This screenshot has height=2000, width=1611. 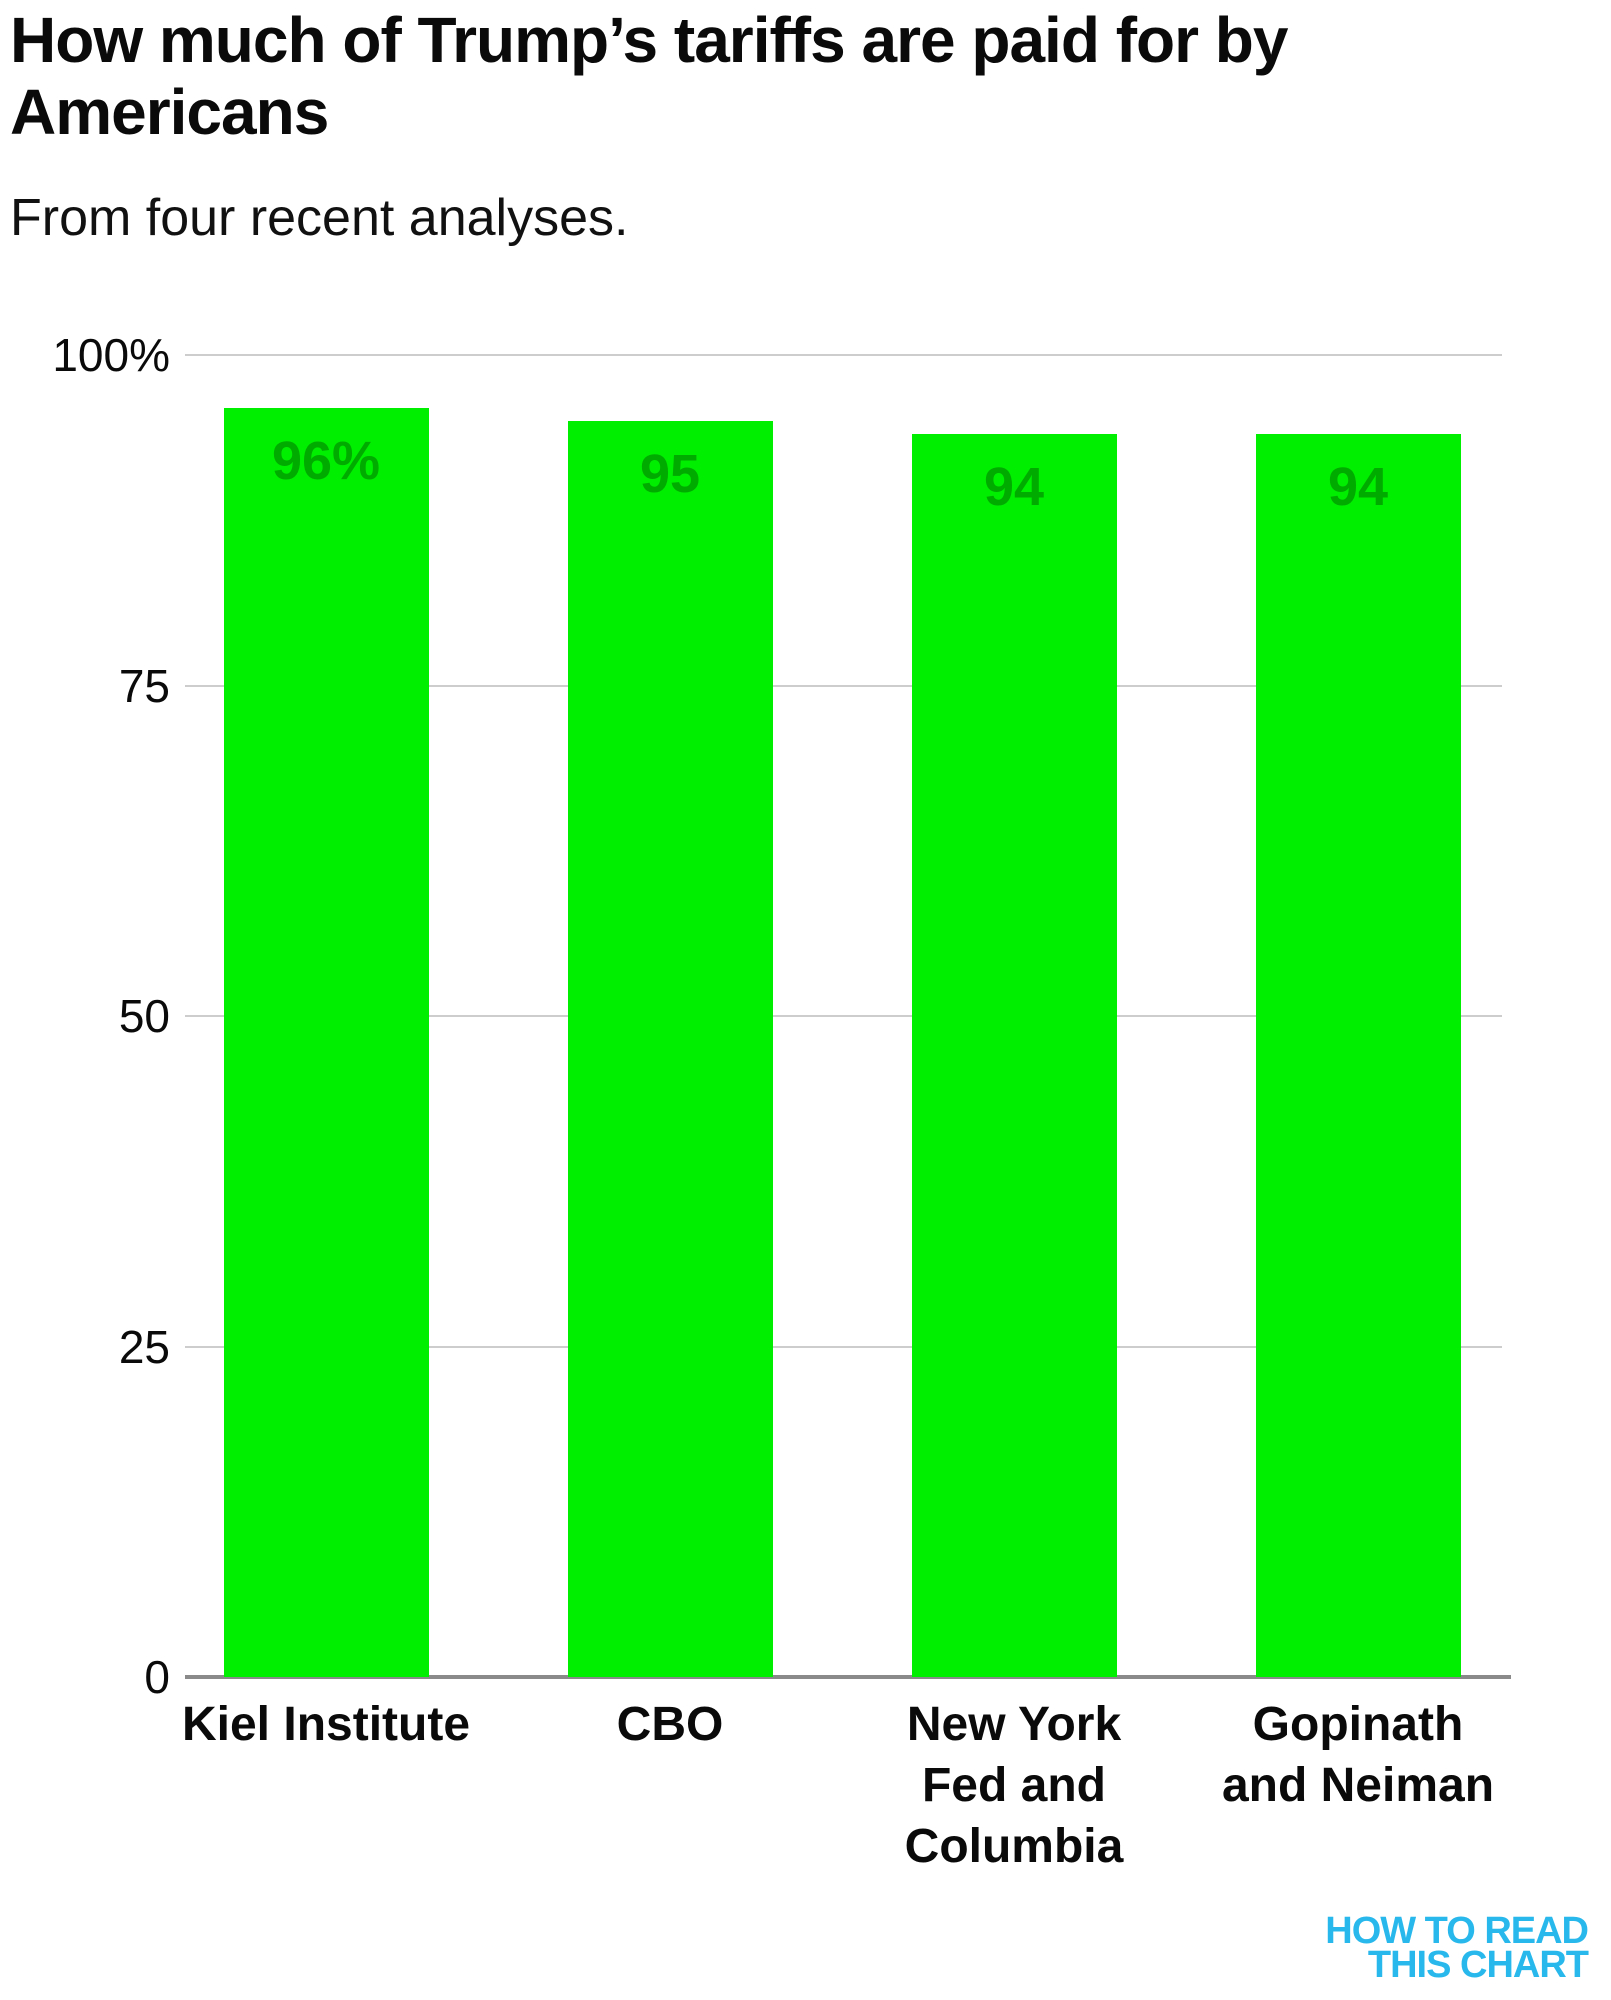 What do you see at coordinates (319, 218) in the screenshot?
I see `chart-subtitle: From four recent analyses.` at bounding box center [319, 218].